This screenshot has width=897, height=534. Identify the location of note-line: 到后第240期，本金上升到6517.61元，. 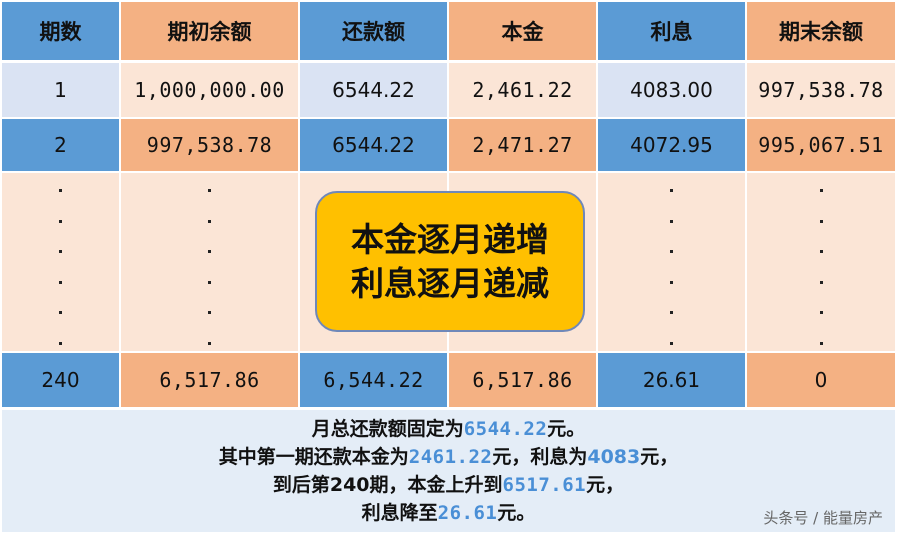
(448, 485).